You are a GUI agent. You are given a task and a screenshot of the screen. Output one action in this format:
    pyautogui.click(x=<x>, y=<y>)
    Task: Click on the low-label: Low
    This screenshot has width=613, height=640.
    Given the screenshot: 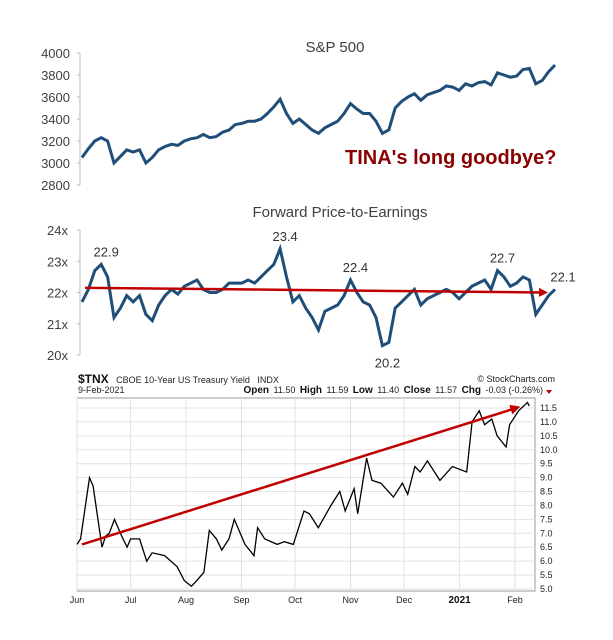 What is the action you would take?
    pyautogui.click(x=363, y=390)
    